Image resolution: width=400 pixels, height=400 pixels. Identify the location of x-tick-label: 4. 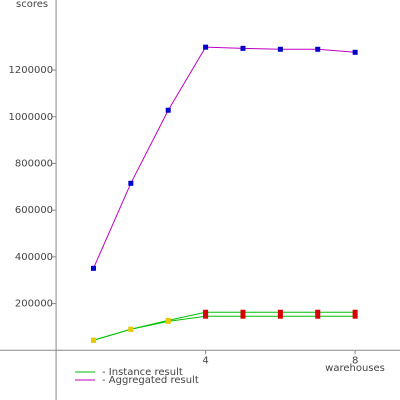
(205, 360).